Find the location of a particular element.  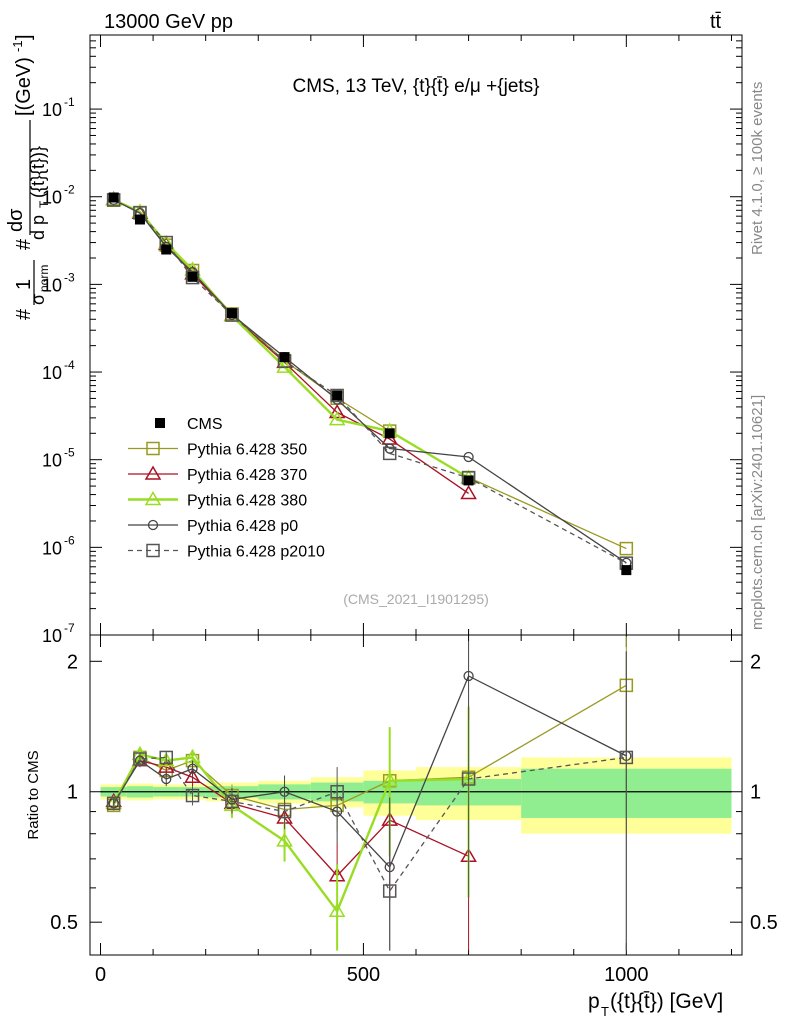

chart-title: CMS, 13 TeV, {t}{t̄} e/μ +{jets} is located at coordinates (415, 86).